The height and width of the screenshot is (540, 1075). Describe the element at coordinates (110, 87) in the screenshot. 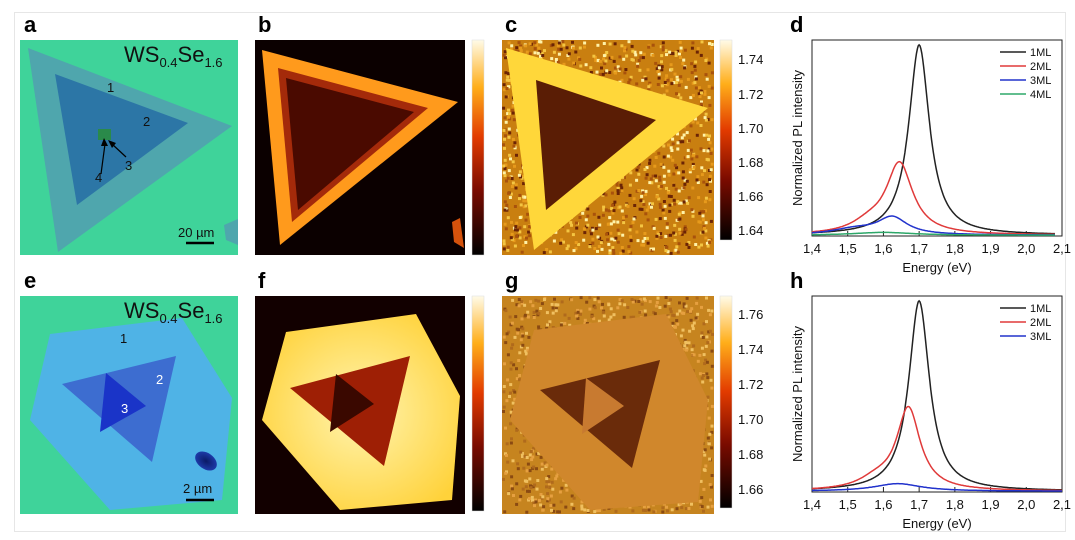

I see `region-label-1: 1` at that location.